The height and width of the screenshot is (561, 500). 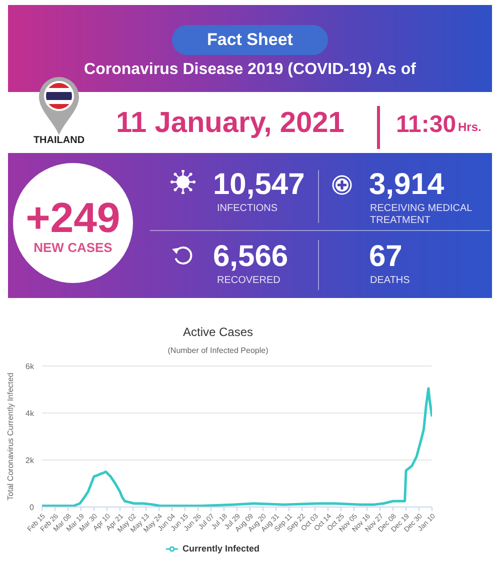 I want to click on text: 11:30, so click(x=426, y=124).